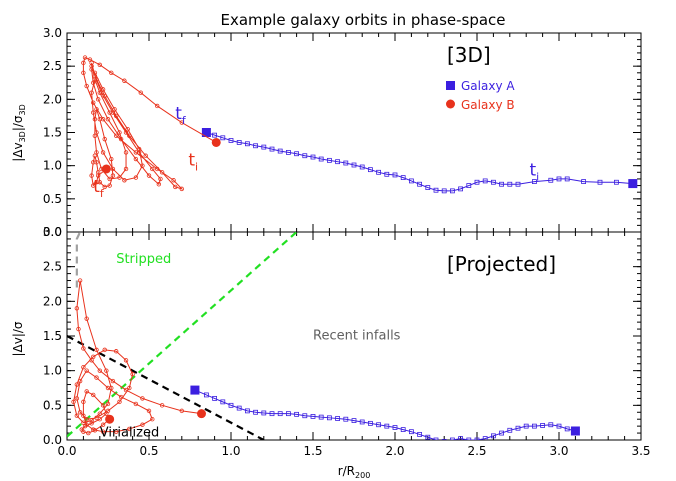 Image resolution: width=676 pixels, height=481 pixels. What do you see at coordinates (143, 259) in the screenshot?
I see `region-label: Stripped` at bounding box center [143, 259].